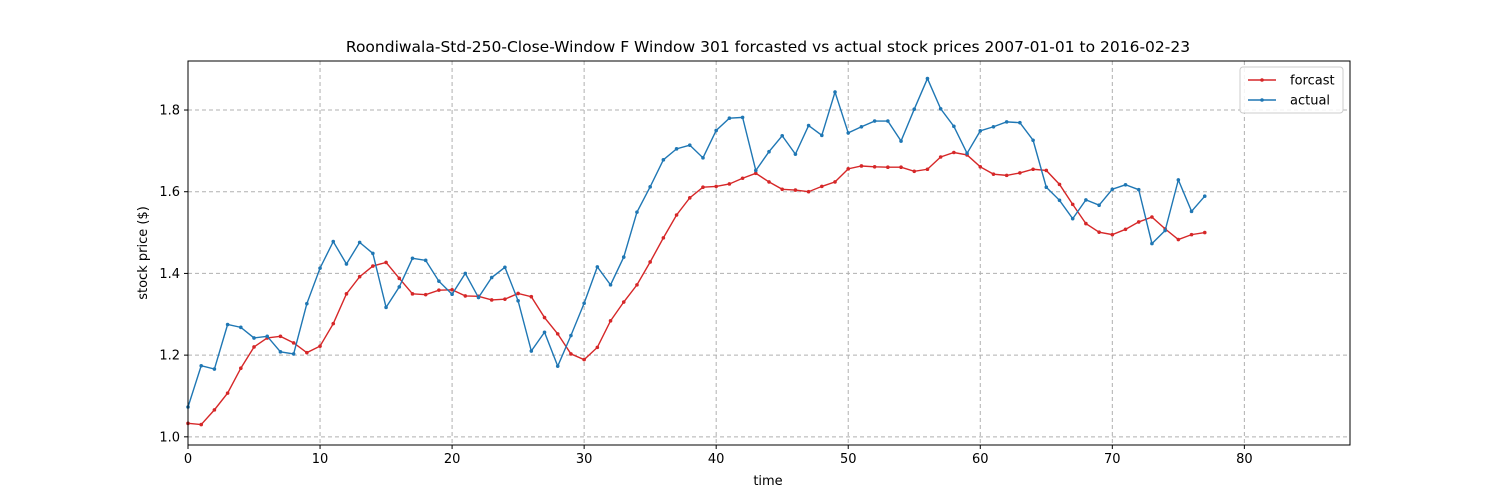  Describe the element at coordinates (980, 459) in the screenshot. I see `x-tick-label: 60` at that location.